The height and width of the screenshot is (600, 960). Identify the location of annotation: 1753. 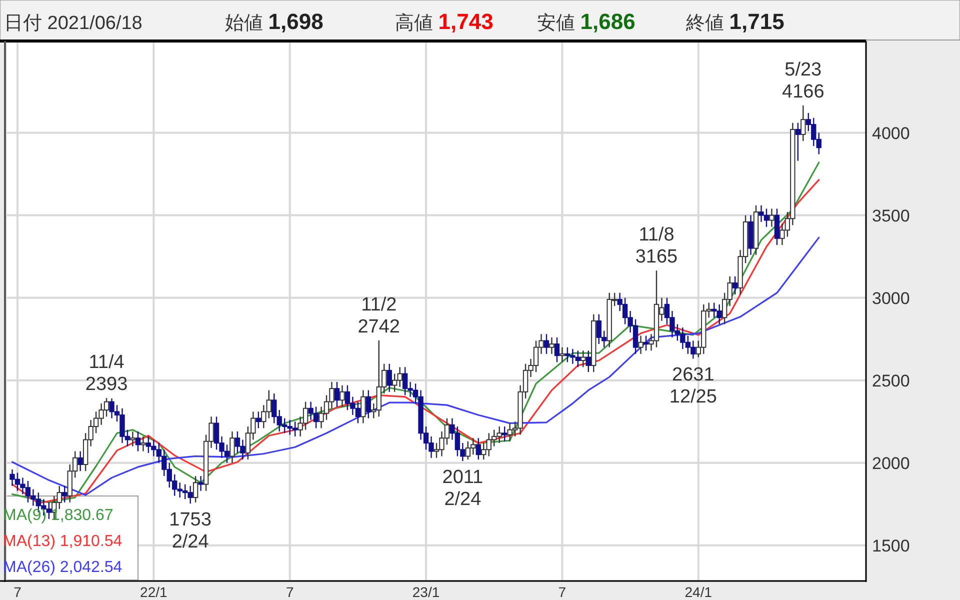
(190, 520).